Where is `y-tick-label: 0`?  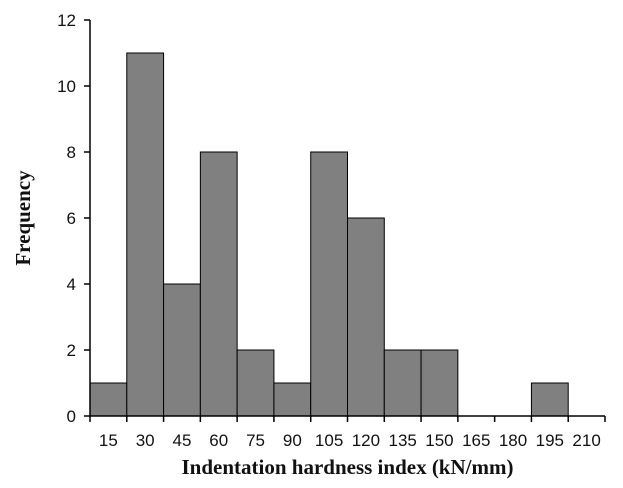
y-tick-label: 0 is located at coordinates (71, 416).